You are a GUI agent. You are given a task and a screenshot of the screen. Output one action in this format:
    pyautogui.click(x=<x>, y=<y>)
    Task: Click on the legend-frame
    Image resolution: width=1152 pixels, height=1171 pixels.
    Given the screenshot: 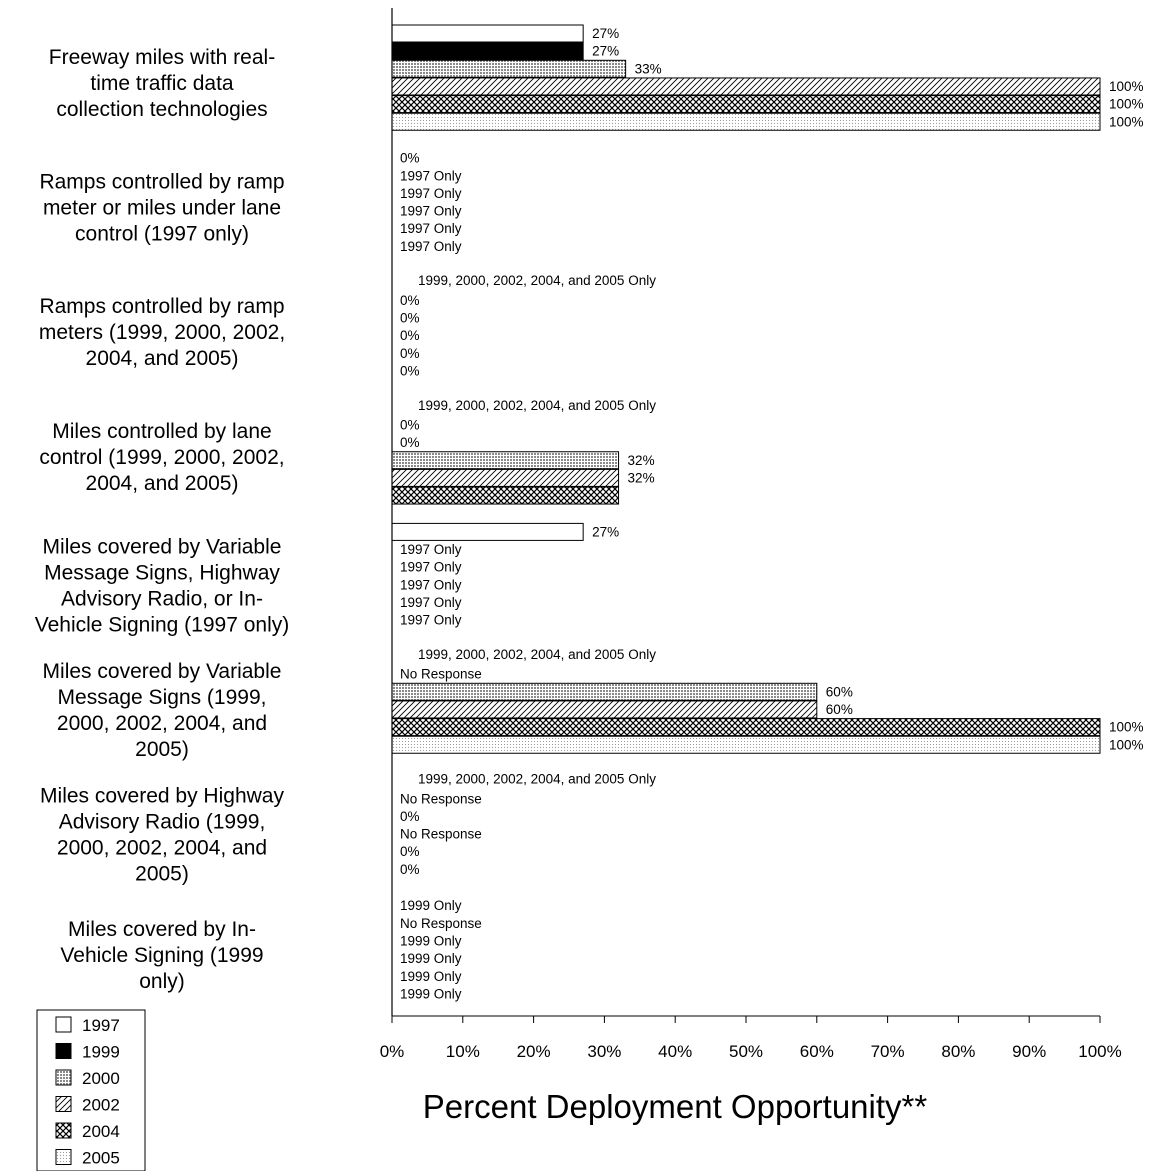 What is the action you would take?
    pyautogui.click(x=91, y=1090)
    